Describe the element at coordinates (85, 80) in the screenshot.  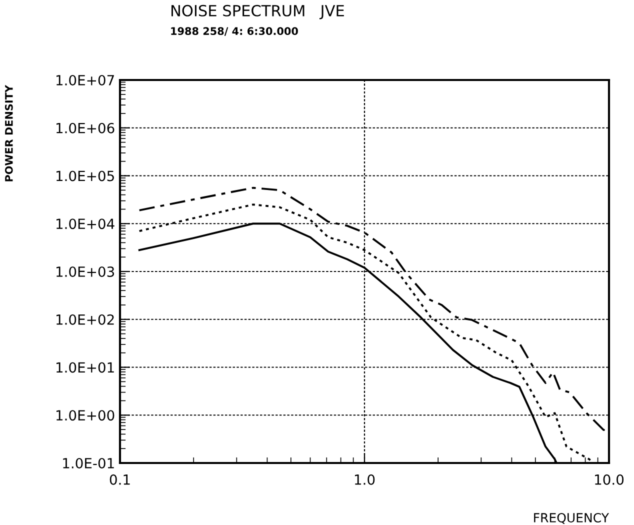
I see `y-tick-label: 1.0E+07` at that location.